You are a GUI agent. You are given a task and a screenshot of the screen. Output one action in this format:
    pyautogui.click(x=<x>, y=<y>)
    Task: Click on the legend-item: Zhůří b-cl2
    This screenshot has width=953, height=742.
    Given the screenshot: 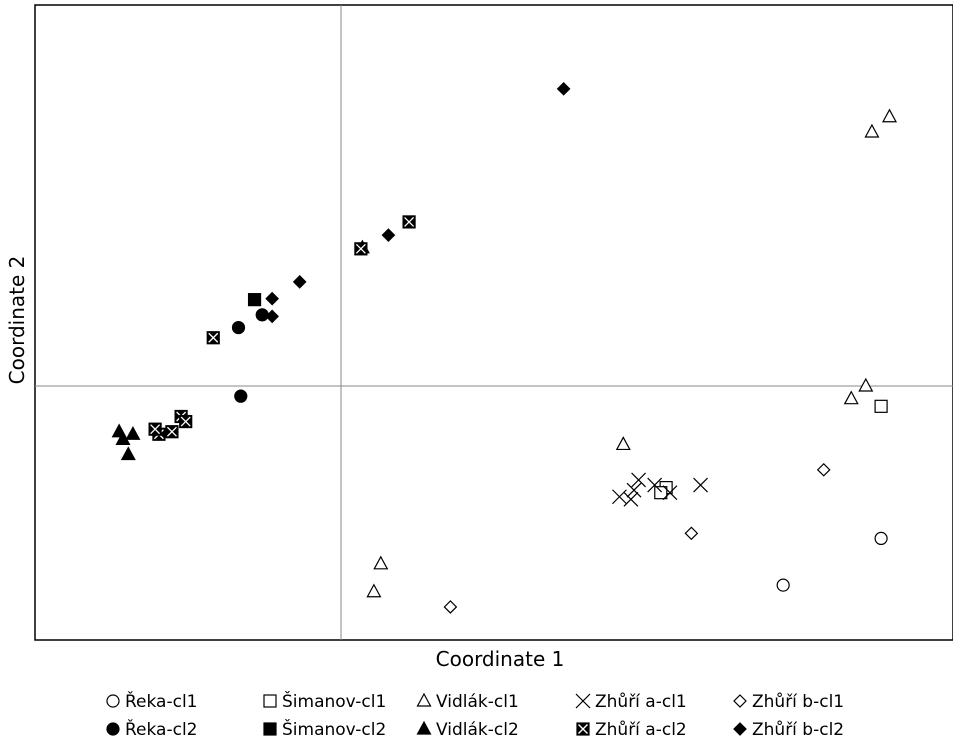 What is the action you would take?
    pyautogui.click(x=788, y=730)
    